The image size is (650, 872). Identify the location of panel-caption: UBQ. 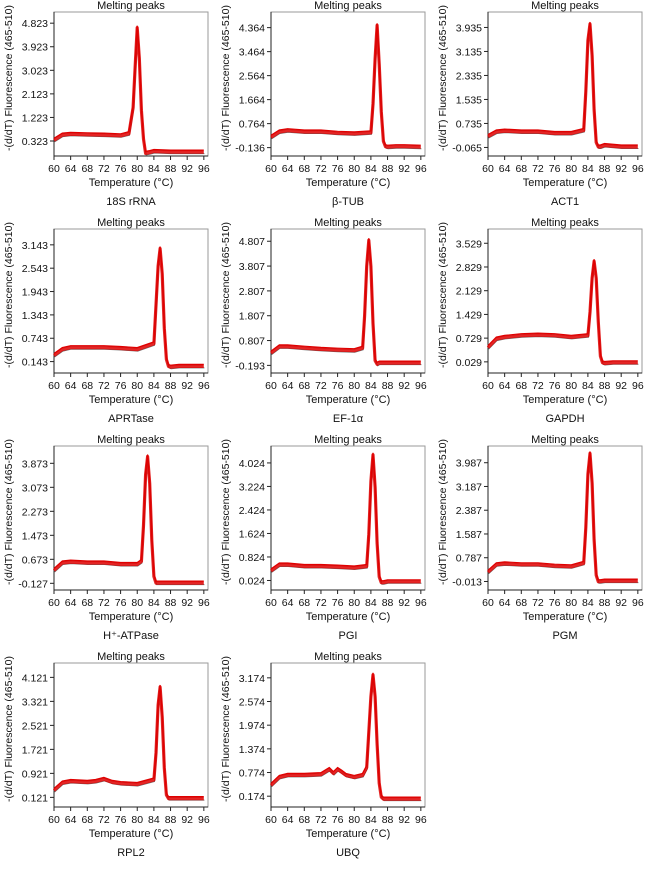
(348, 853).